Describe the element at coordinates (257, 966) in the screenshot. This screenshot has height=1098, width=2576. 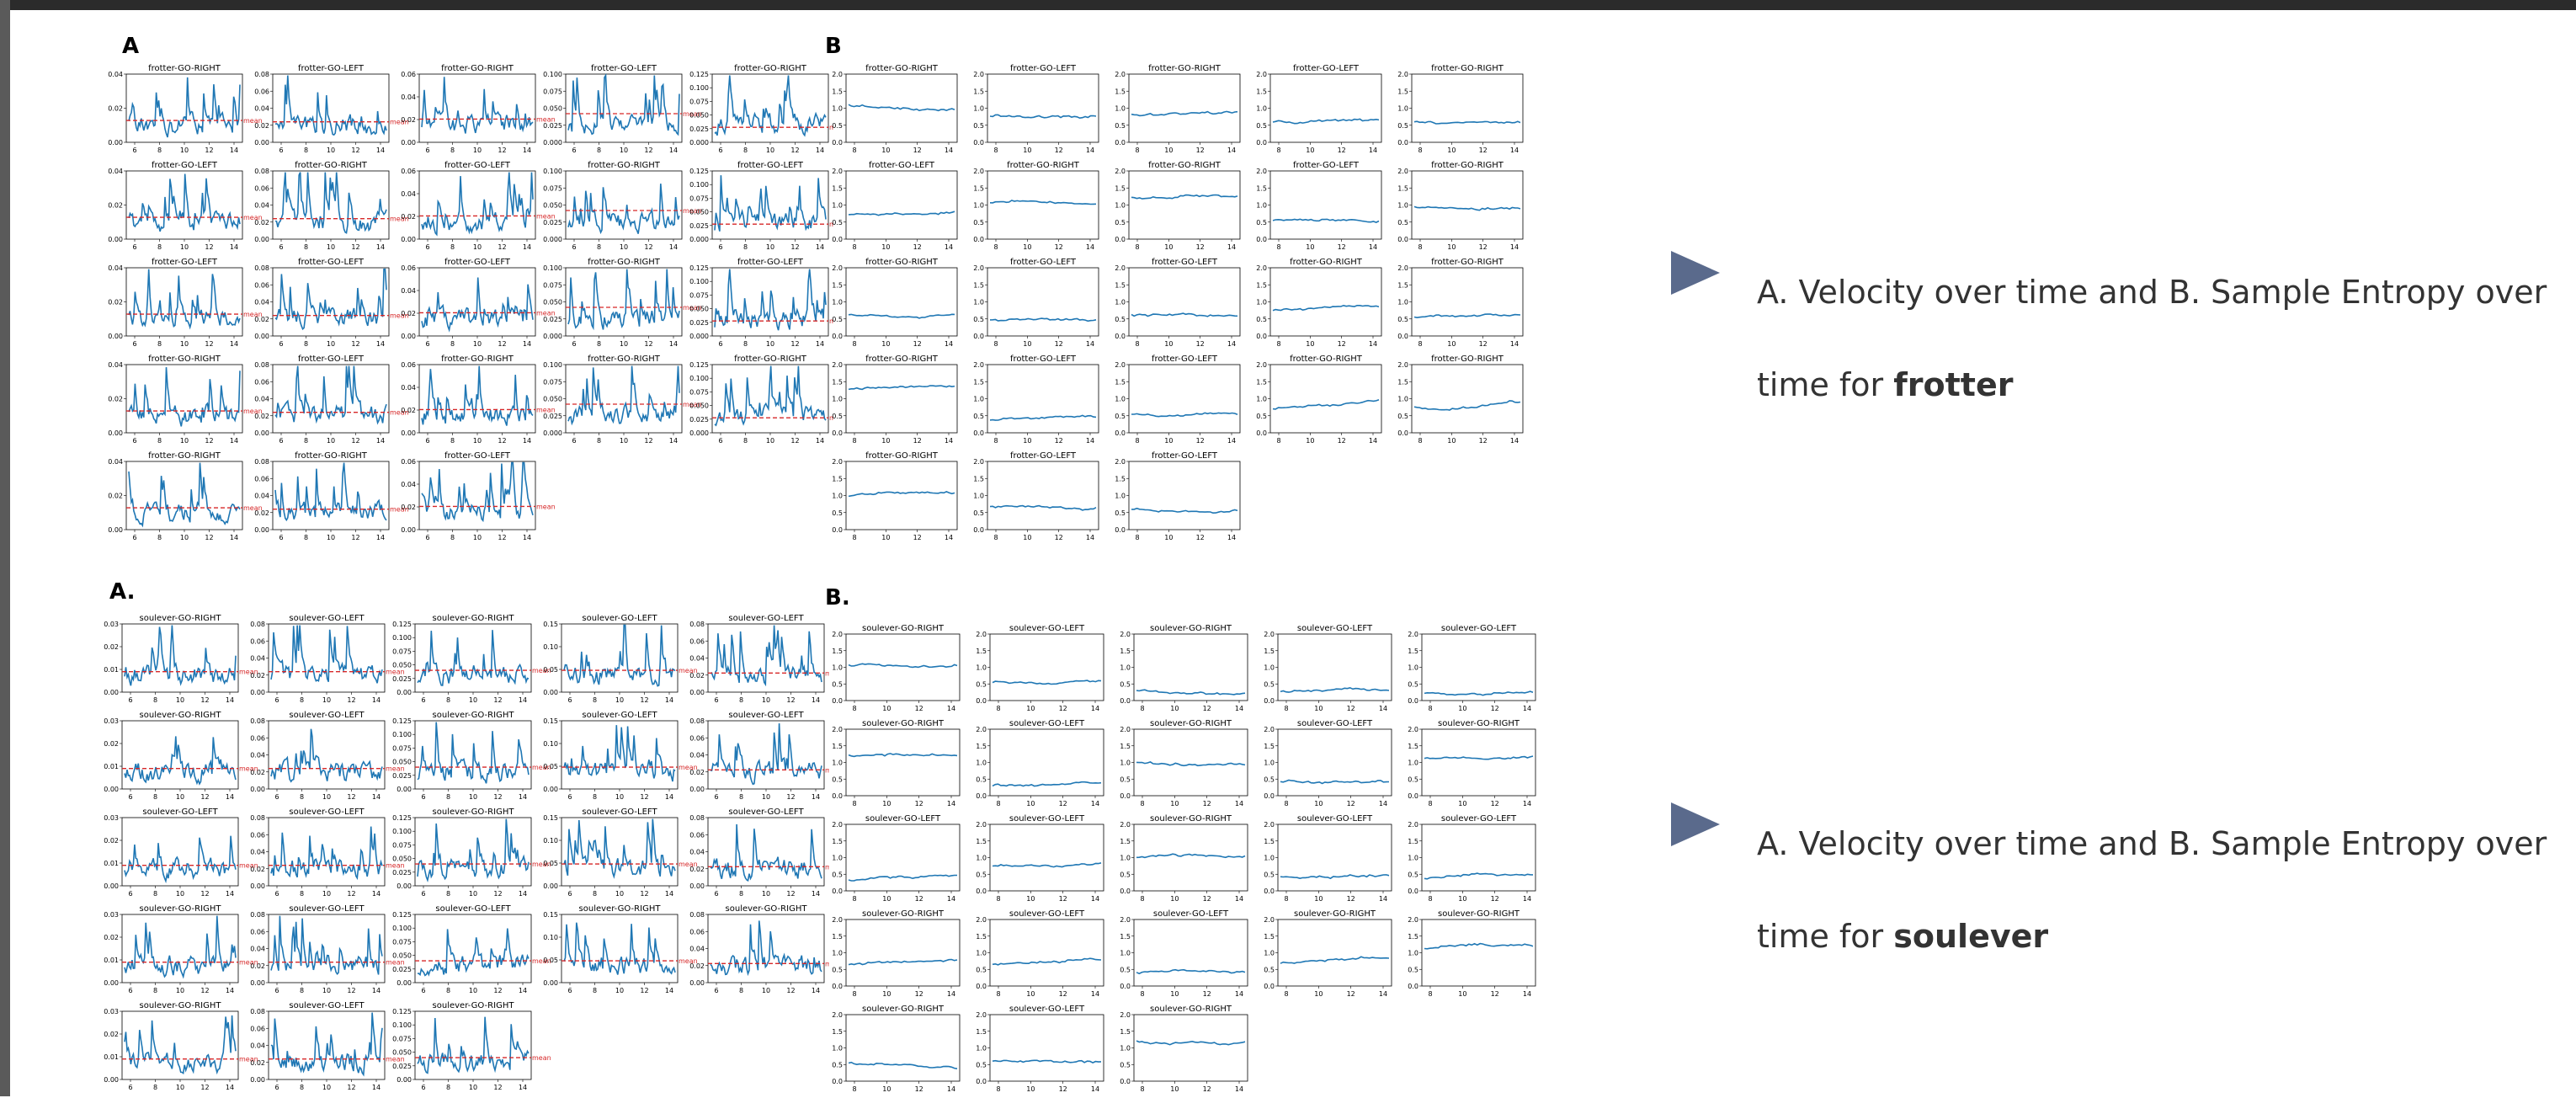
I see `y-tick-label: 0.02` at that location.